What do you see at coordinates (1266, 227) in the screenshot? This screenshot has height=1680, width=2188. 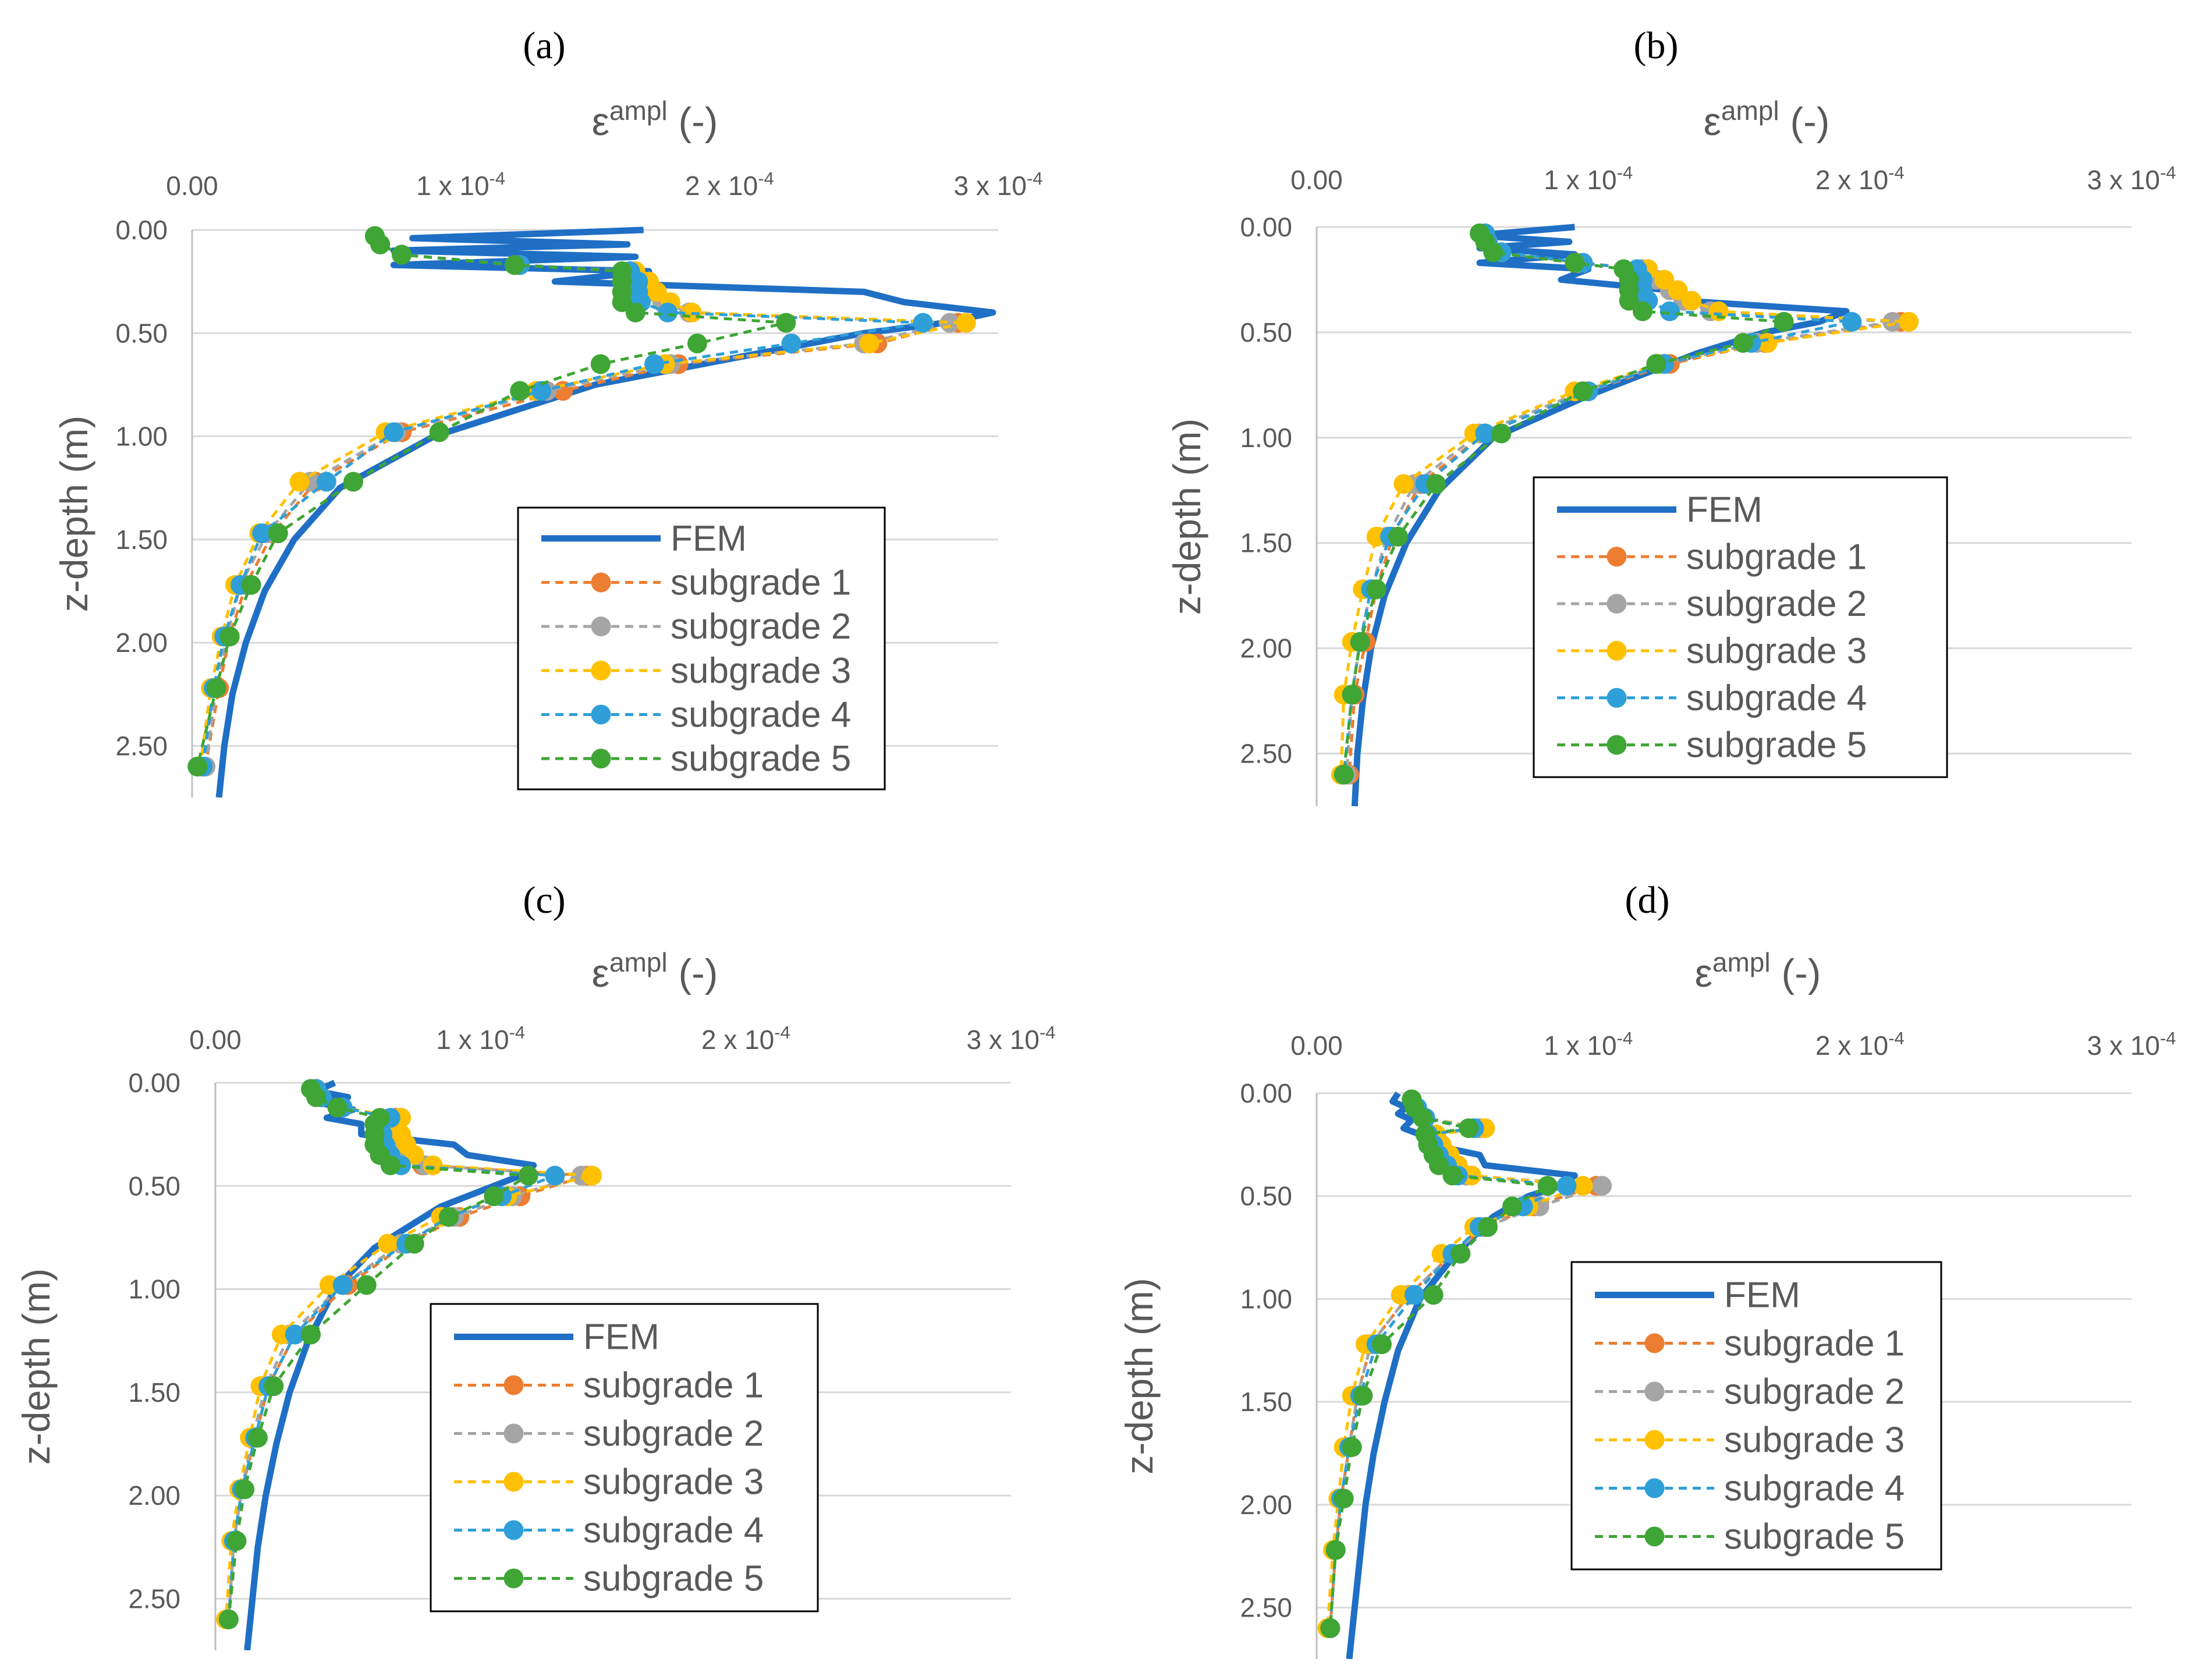 I see `y-tick-label: 0.00` at bounding box center [1266, 227].